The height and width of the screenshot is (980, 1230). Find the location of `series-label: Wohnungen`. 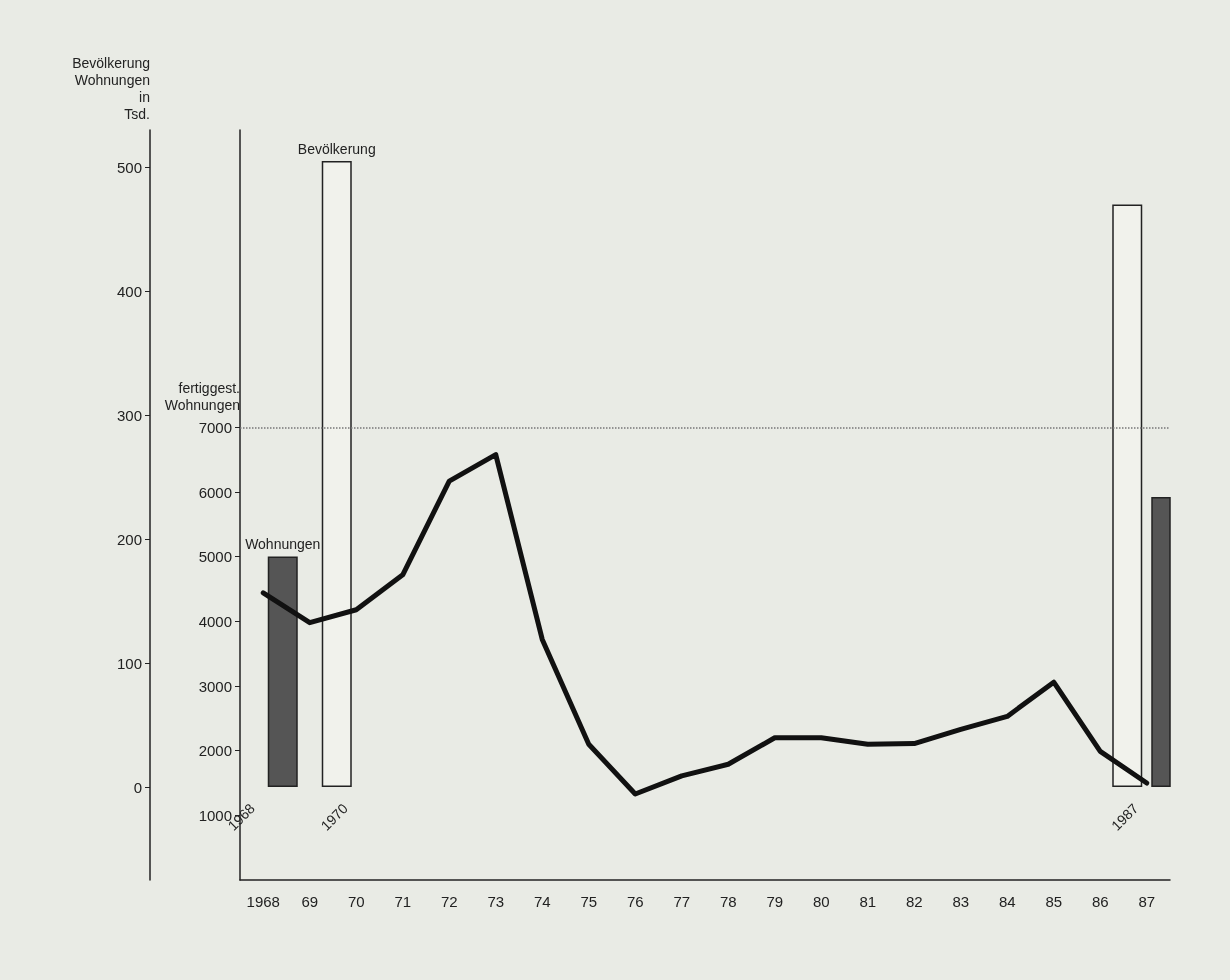

series-label: Wohnungen is located at coordinates (283, 544).